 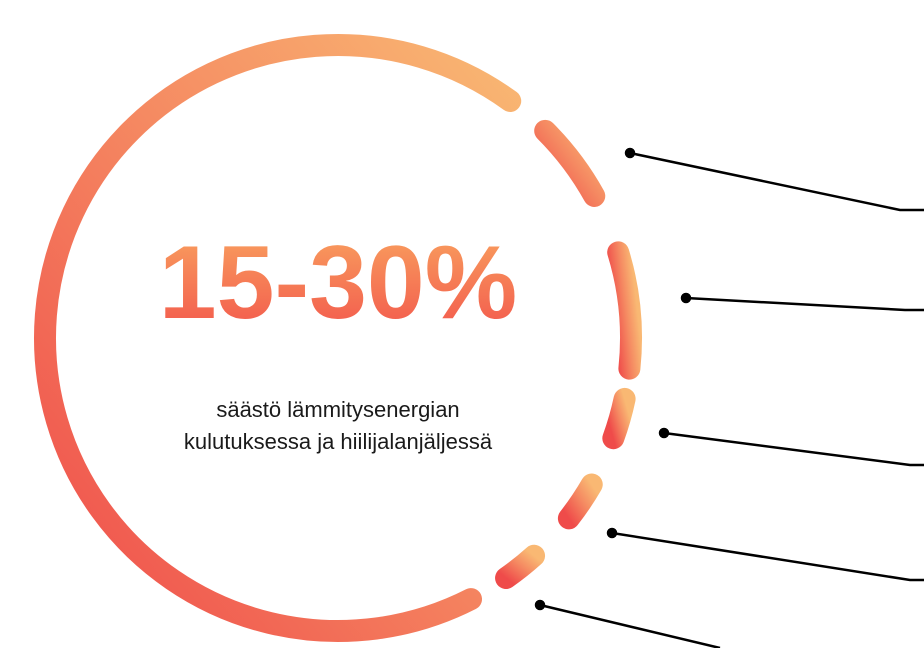 What do you see at coordinates (337, 409) in the screenshot?
I see `description-line: säästö lämmitysenergian` at bounding box center [337, 409].